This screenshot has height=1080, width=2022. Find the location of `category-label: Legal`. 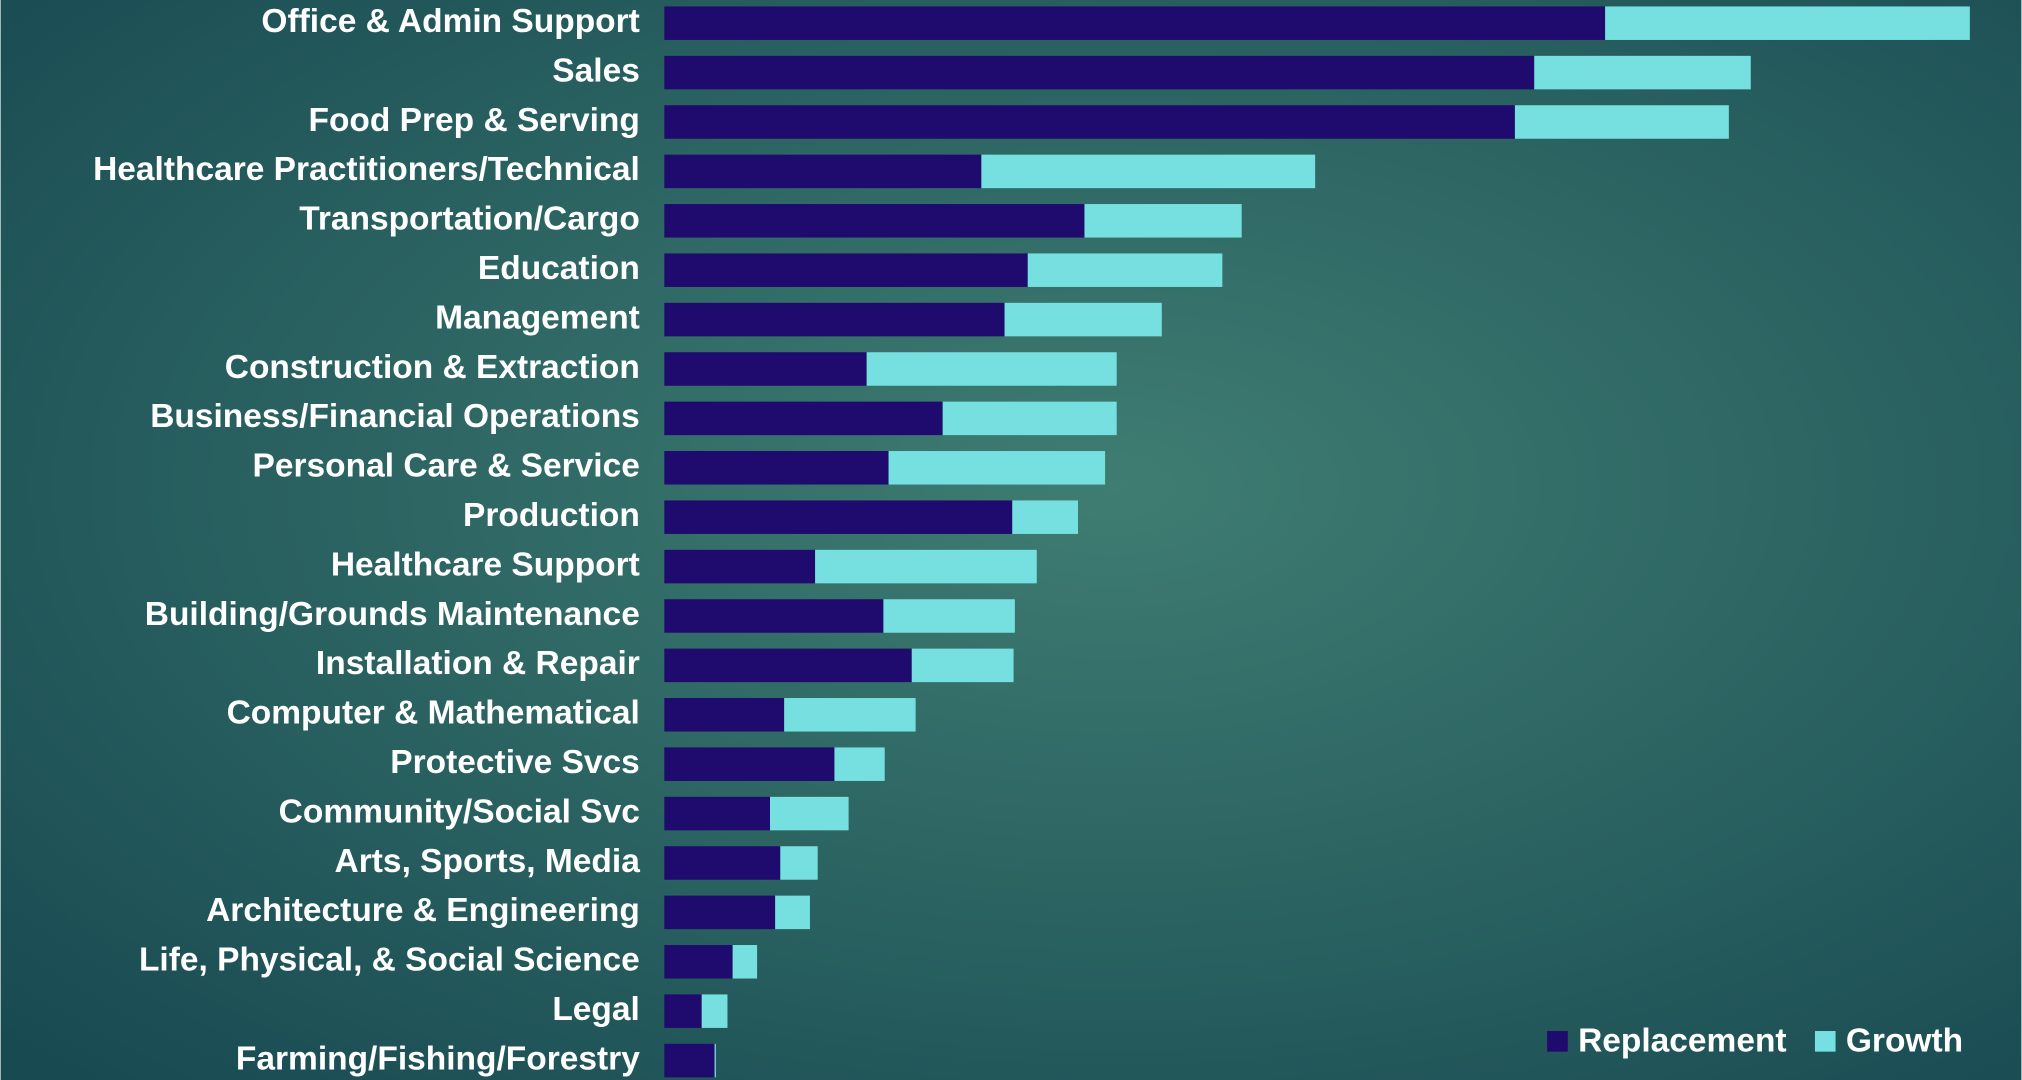

category-label: Legal is located at coordinates (596, 1009).